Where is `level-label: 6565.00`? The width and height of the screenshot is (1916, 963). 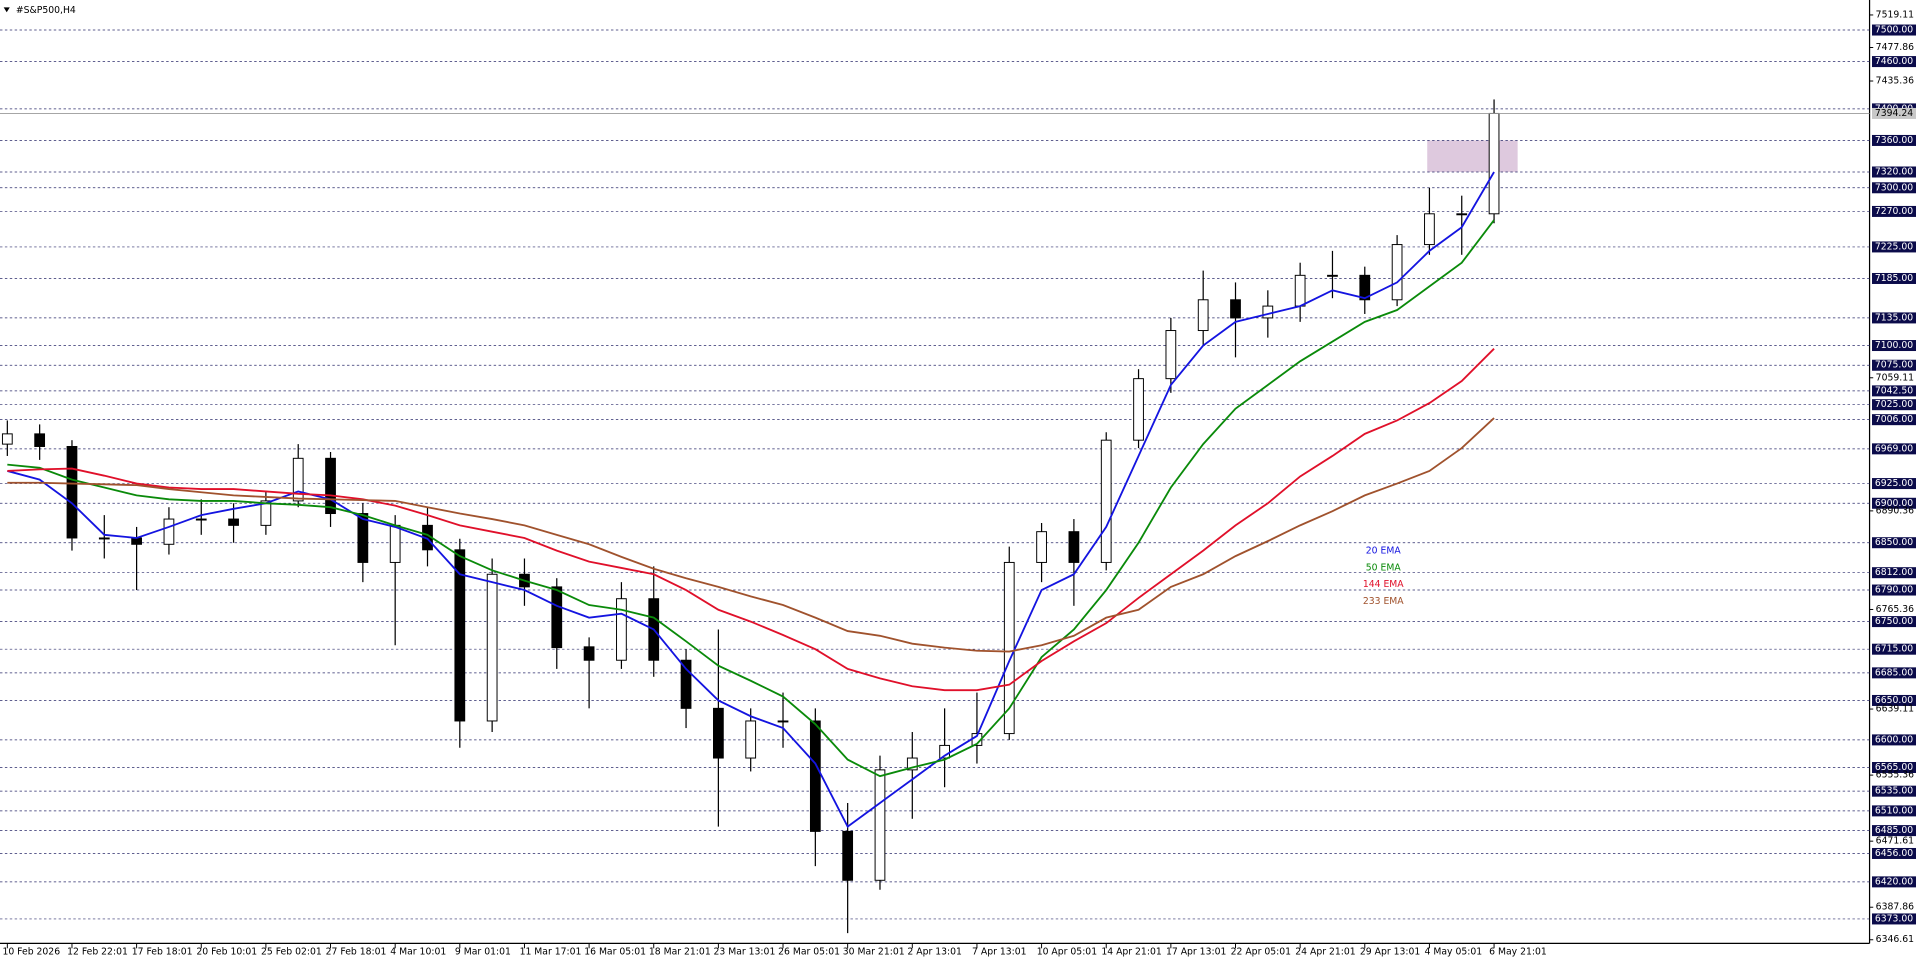
level-label: 6565.00 is located at coordinates (1894, 767).